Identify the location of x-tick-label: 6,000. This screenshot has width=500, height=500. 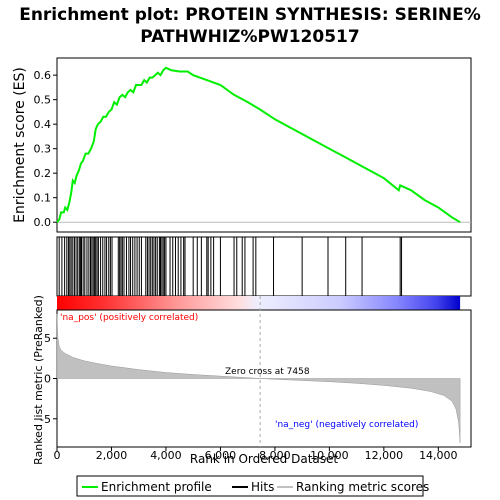
(221, 455).